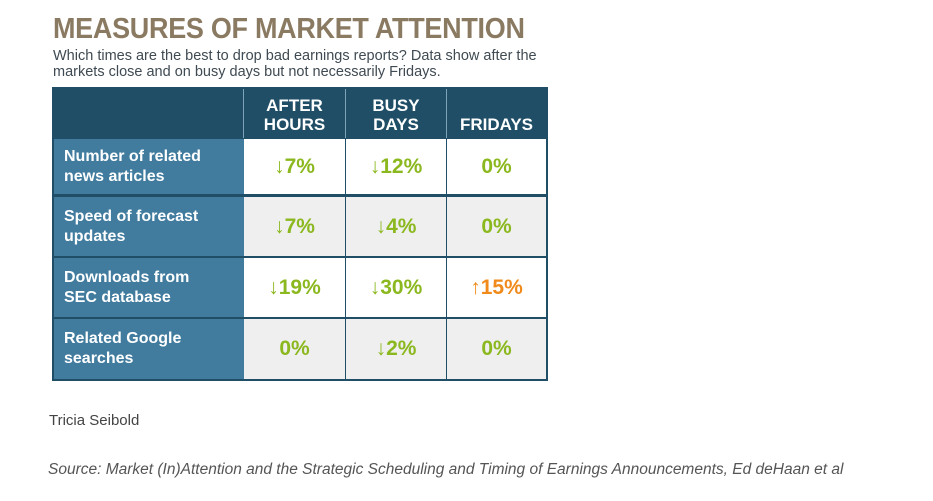 This screenshot has height=501, width=933. I want to click on chart-title: MEASURES OF MARKET ATTENTION, so click(289, 29).